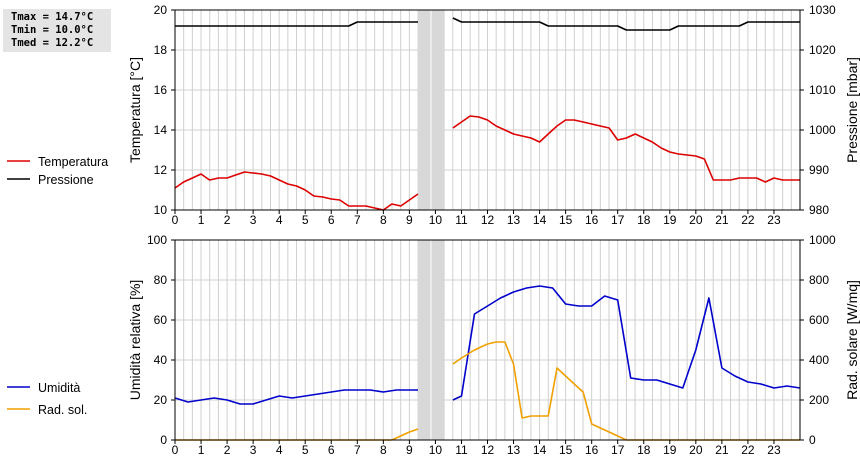 Image resolution: width=860 pixels, height=460 pixels. Describe the element at coordinates (161, 210) in the screenshot. I see `top-y-tick-label: 10` at that location.